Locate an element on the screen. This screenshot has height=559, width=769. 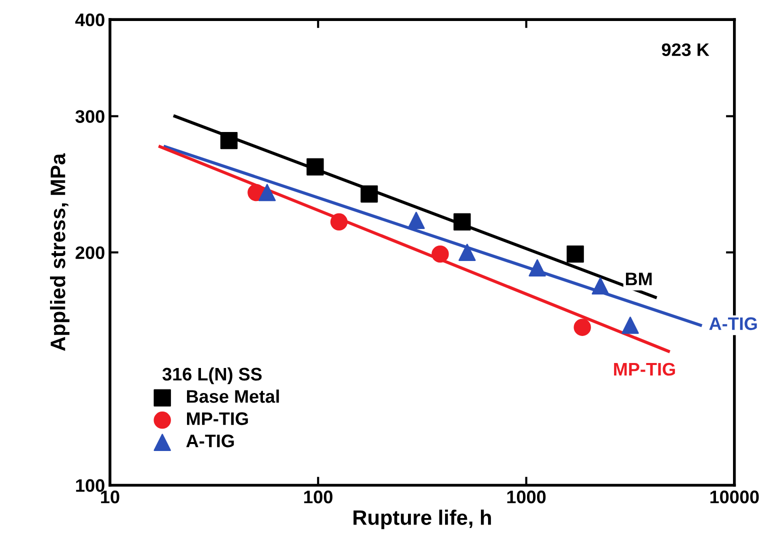
y-tick-label: 300 is located at coordinates (89, 116).